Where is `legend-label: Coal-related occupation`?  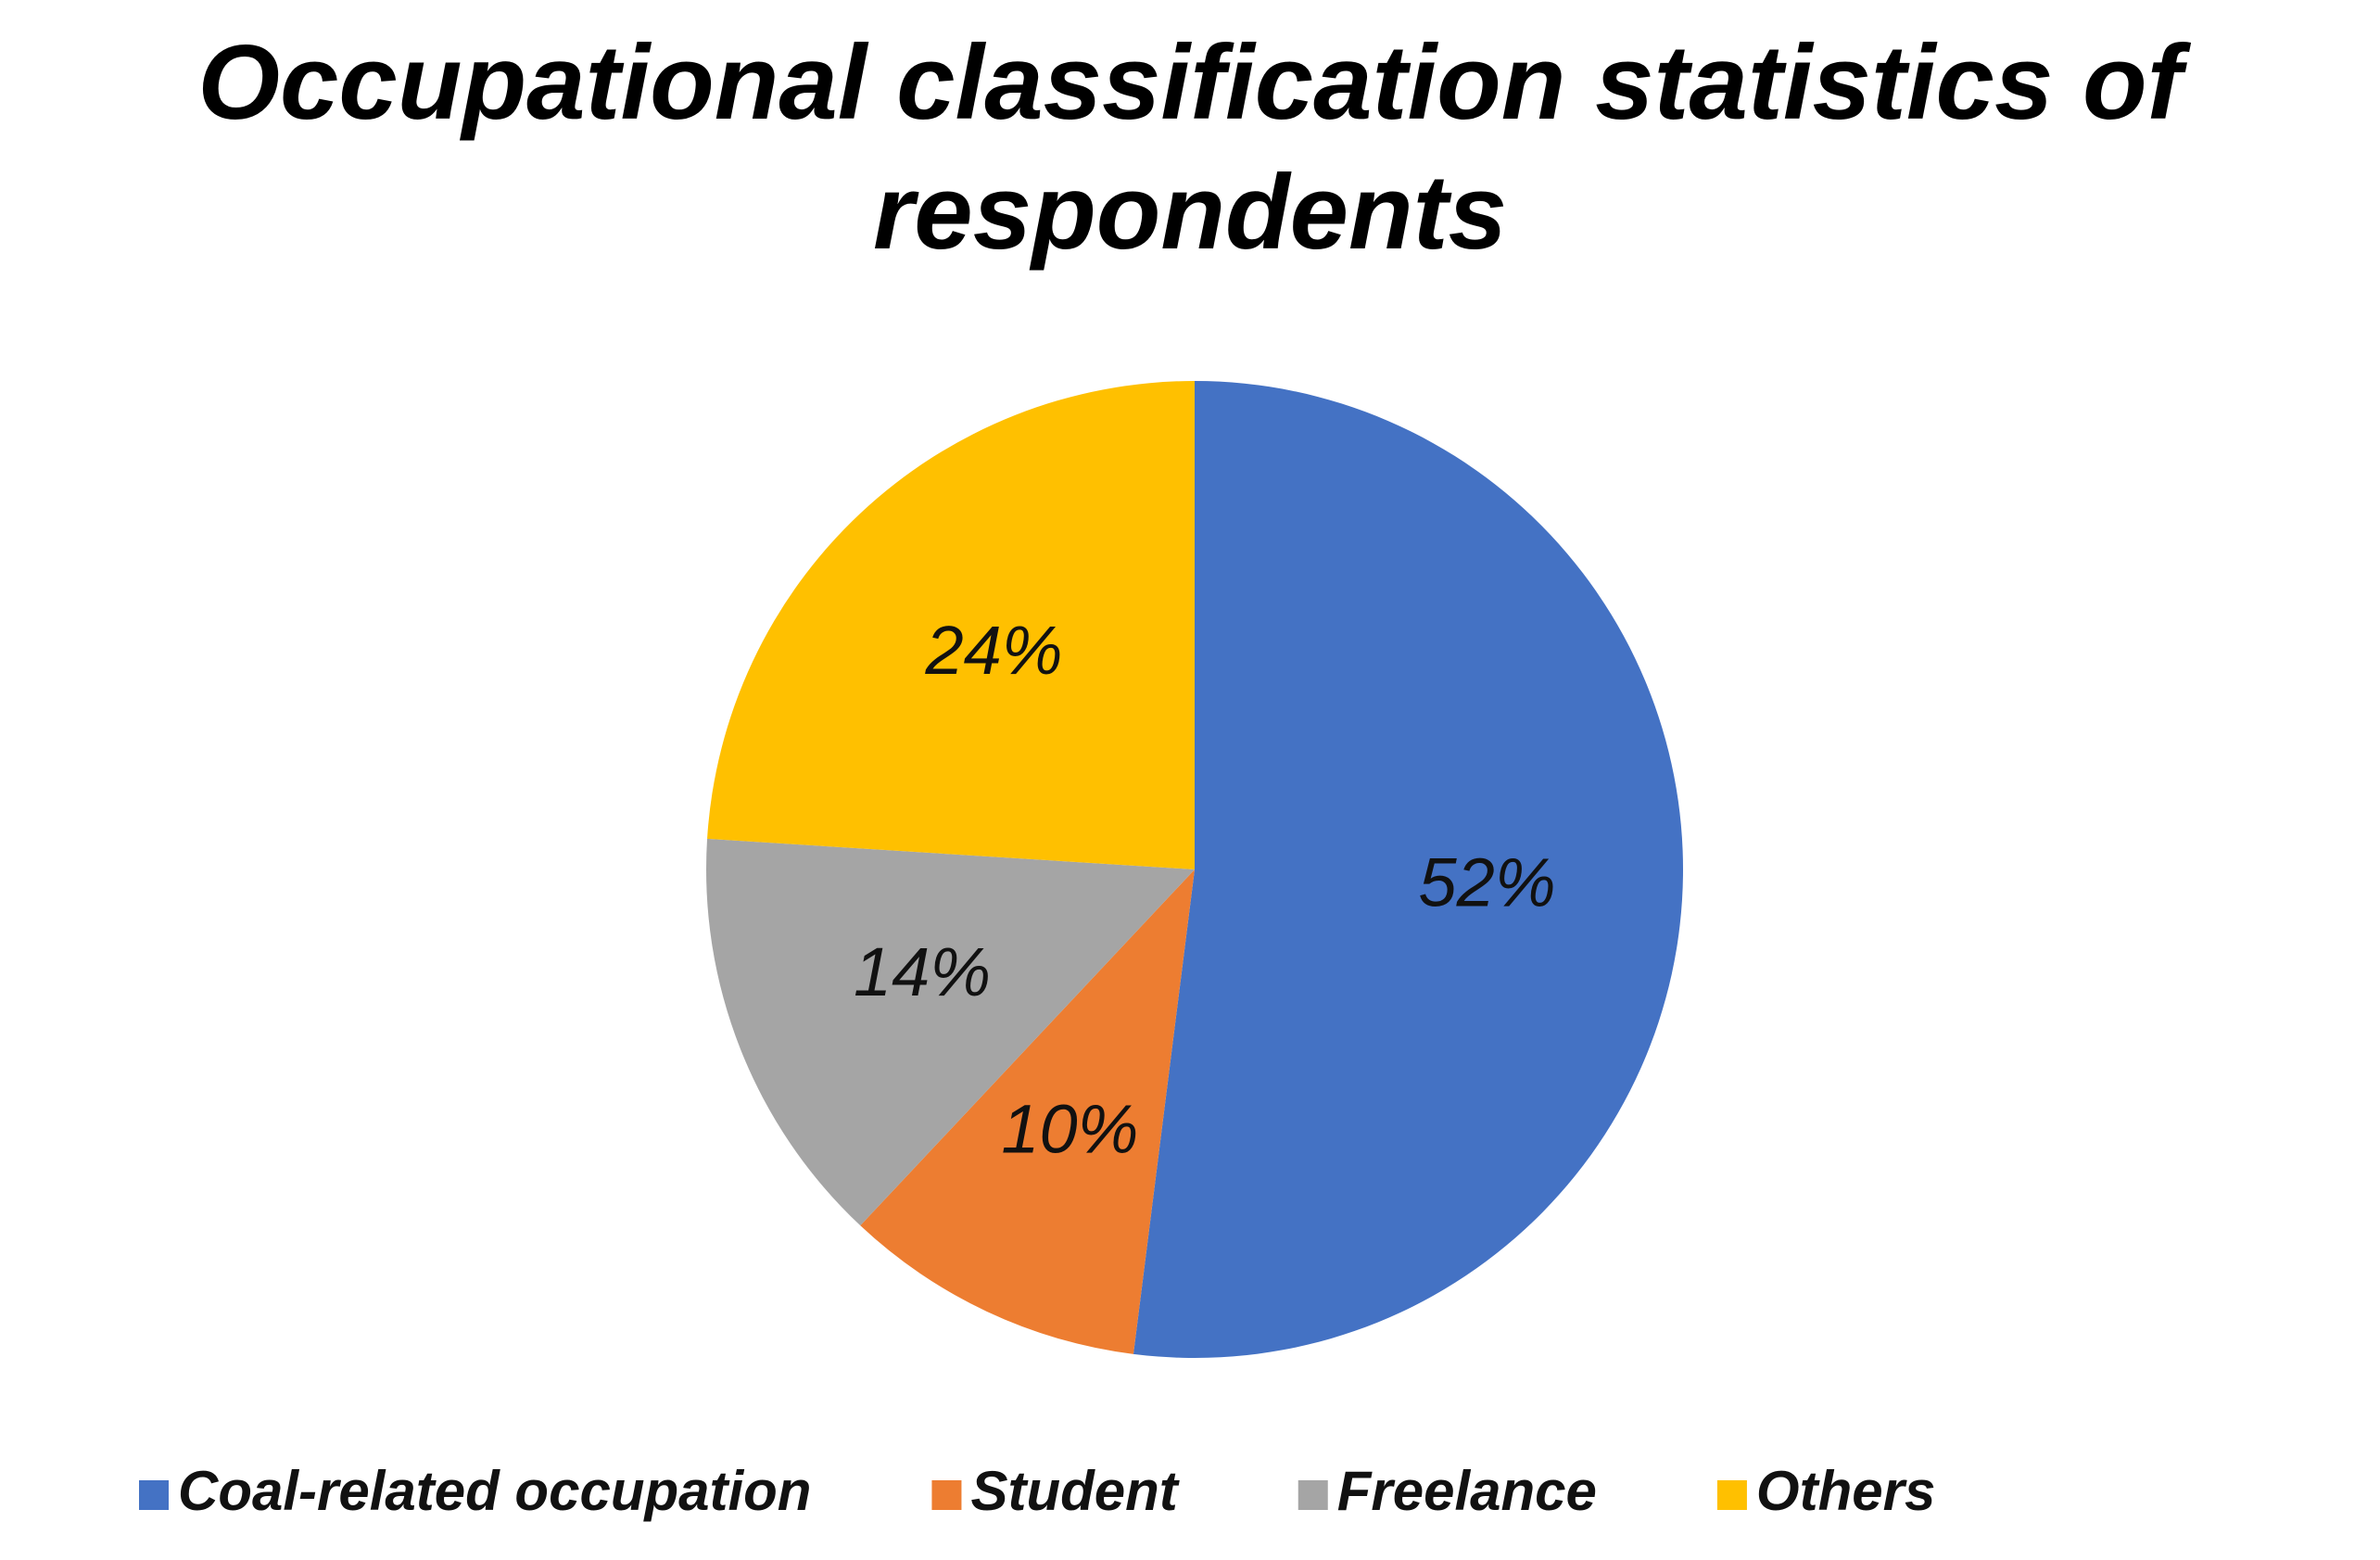
legend-label: Coal-related occupation is located at coordinates (494, 1491).